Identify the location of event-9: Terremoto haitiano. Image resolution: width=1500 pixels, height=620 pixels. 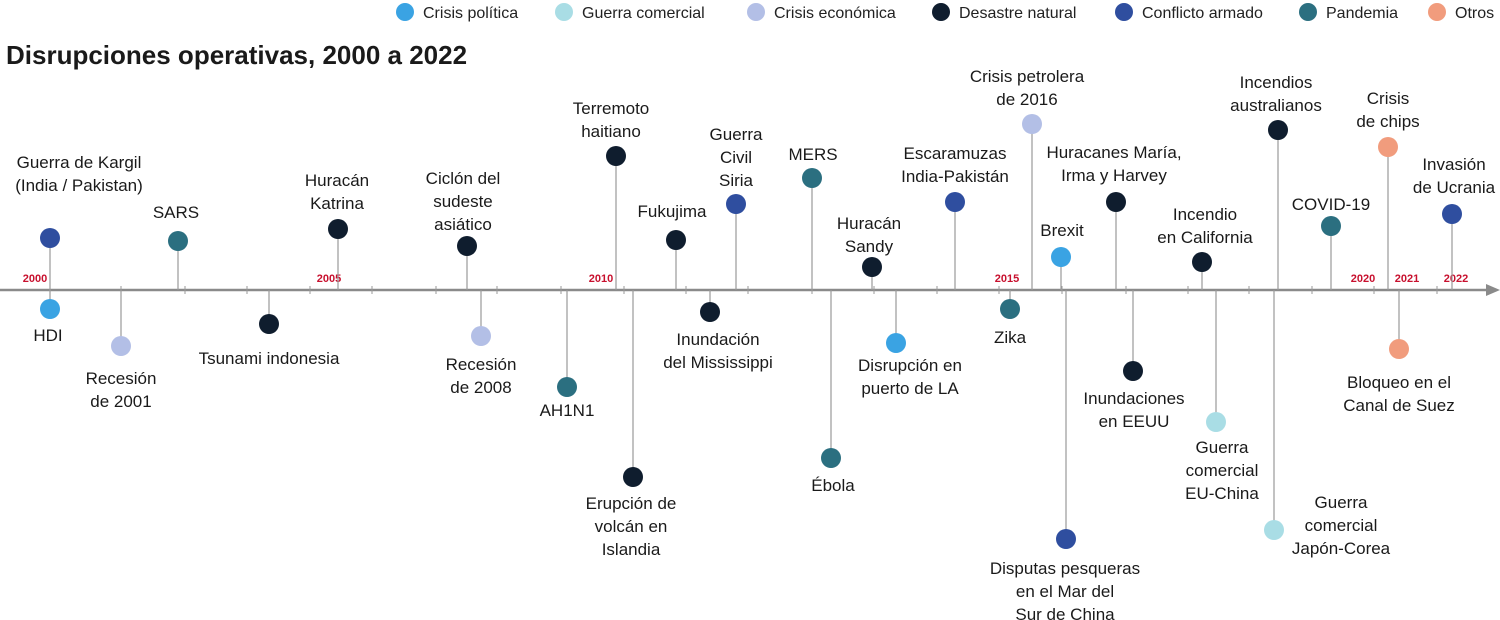
(611, 194).